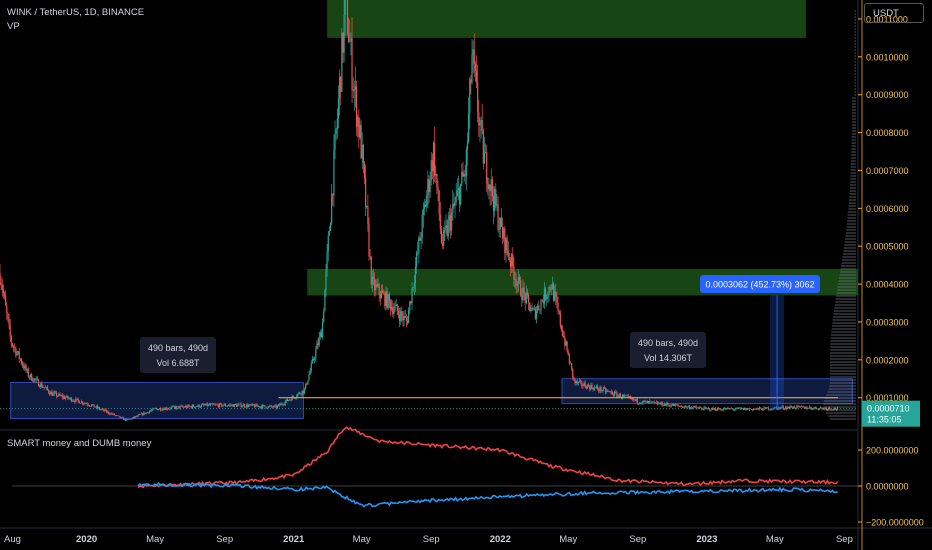  Describe the element at coordinates (13, 26) in the screenshot. I see `indicator-vp-label: VP` at that location.